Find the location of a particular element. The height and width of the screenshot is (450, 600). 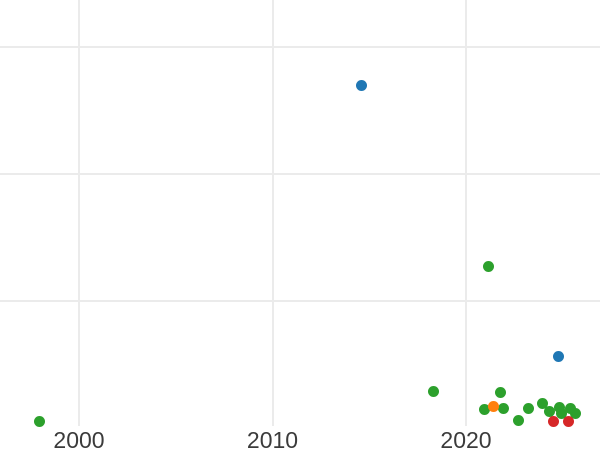

x-tick-label: 2010 is located at coordinates (272, 438).